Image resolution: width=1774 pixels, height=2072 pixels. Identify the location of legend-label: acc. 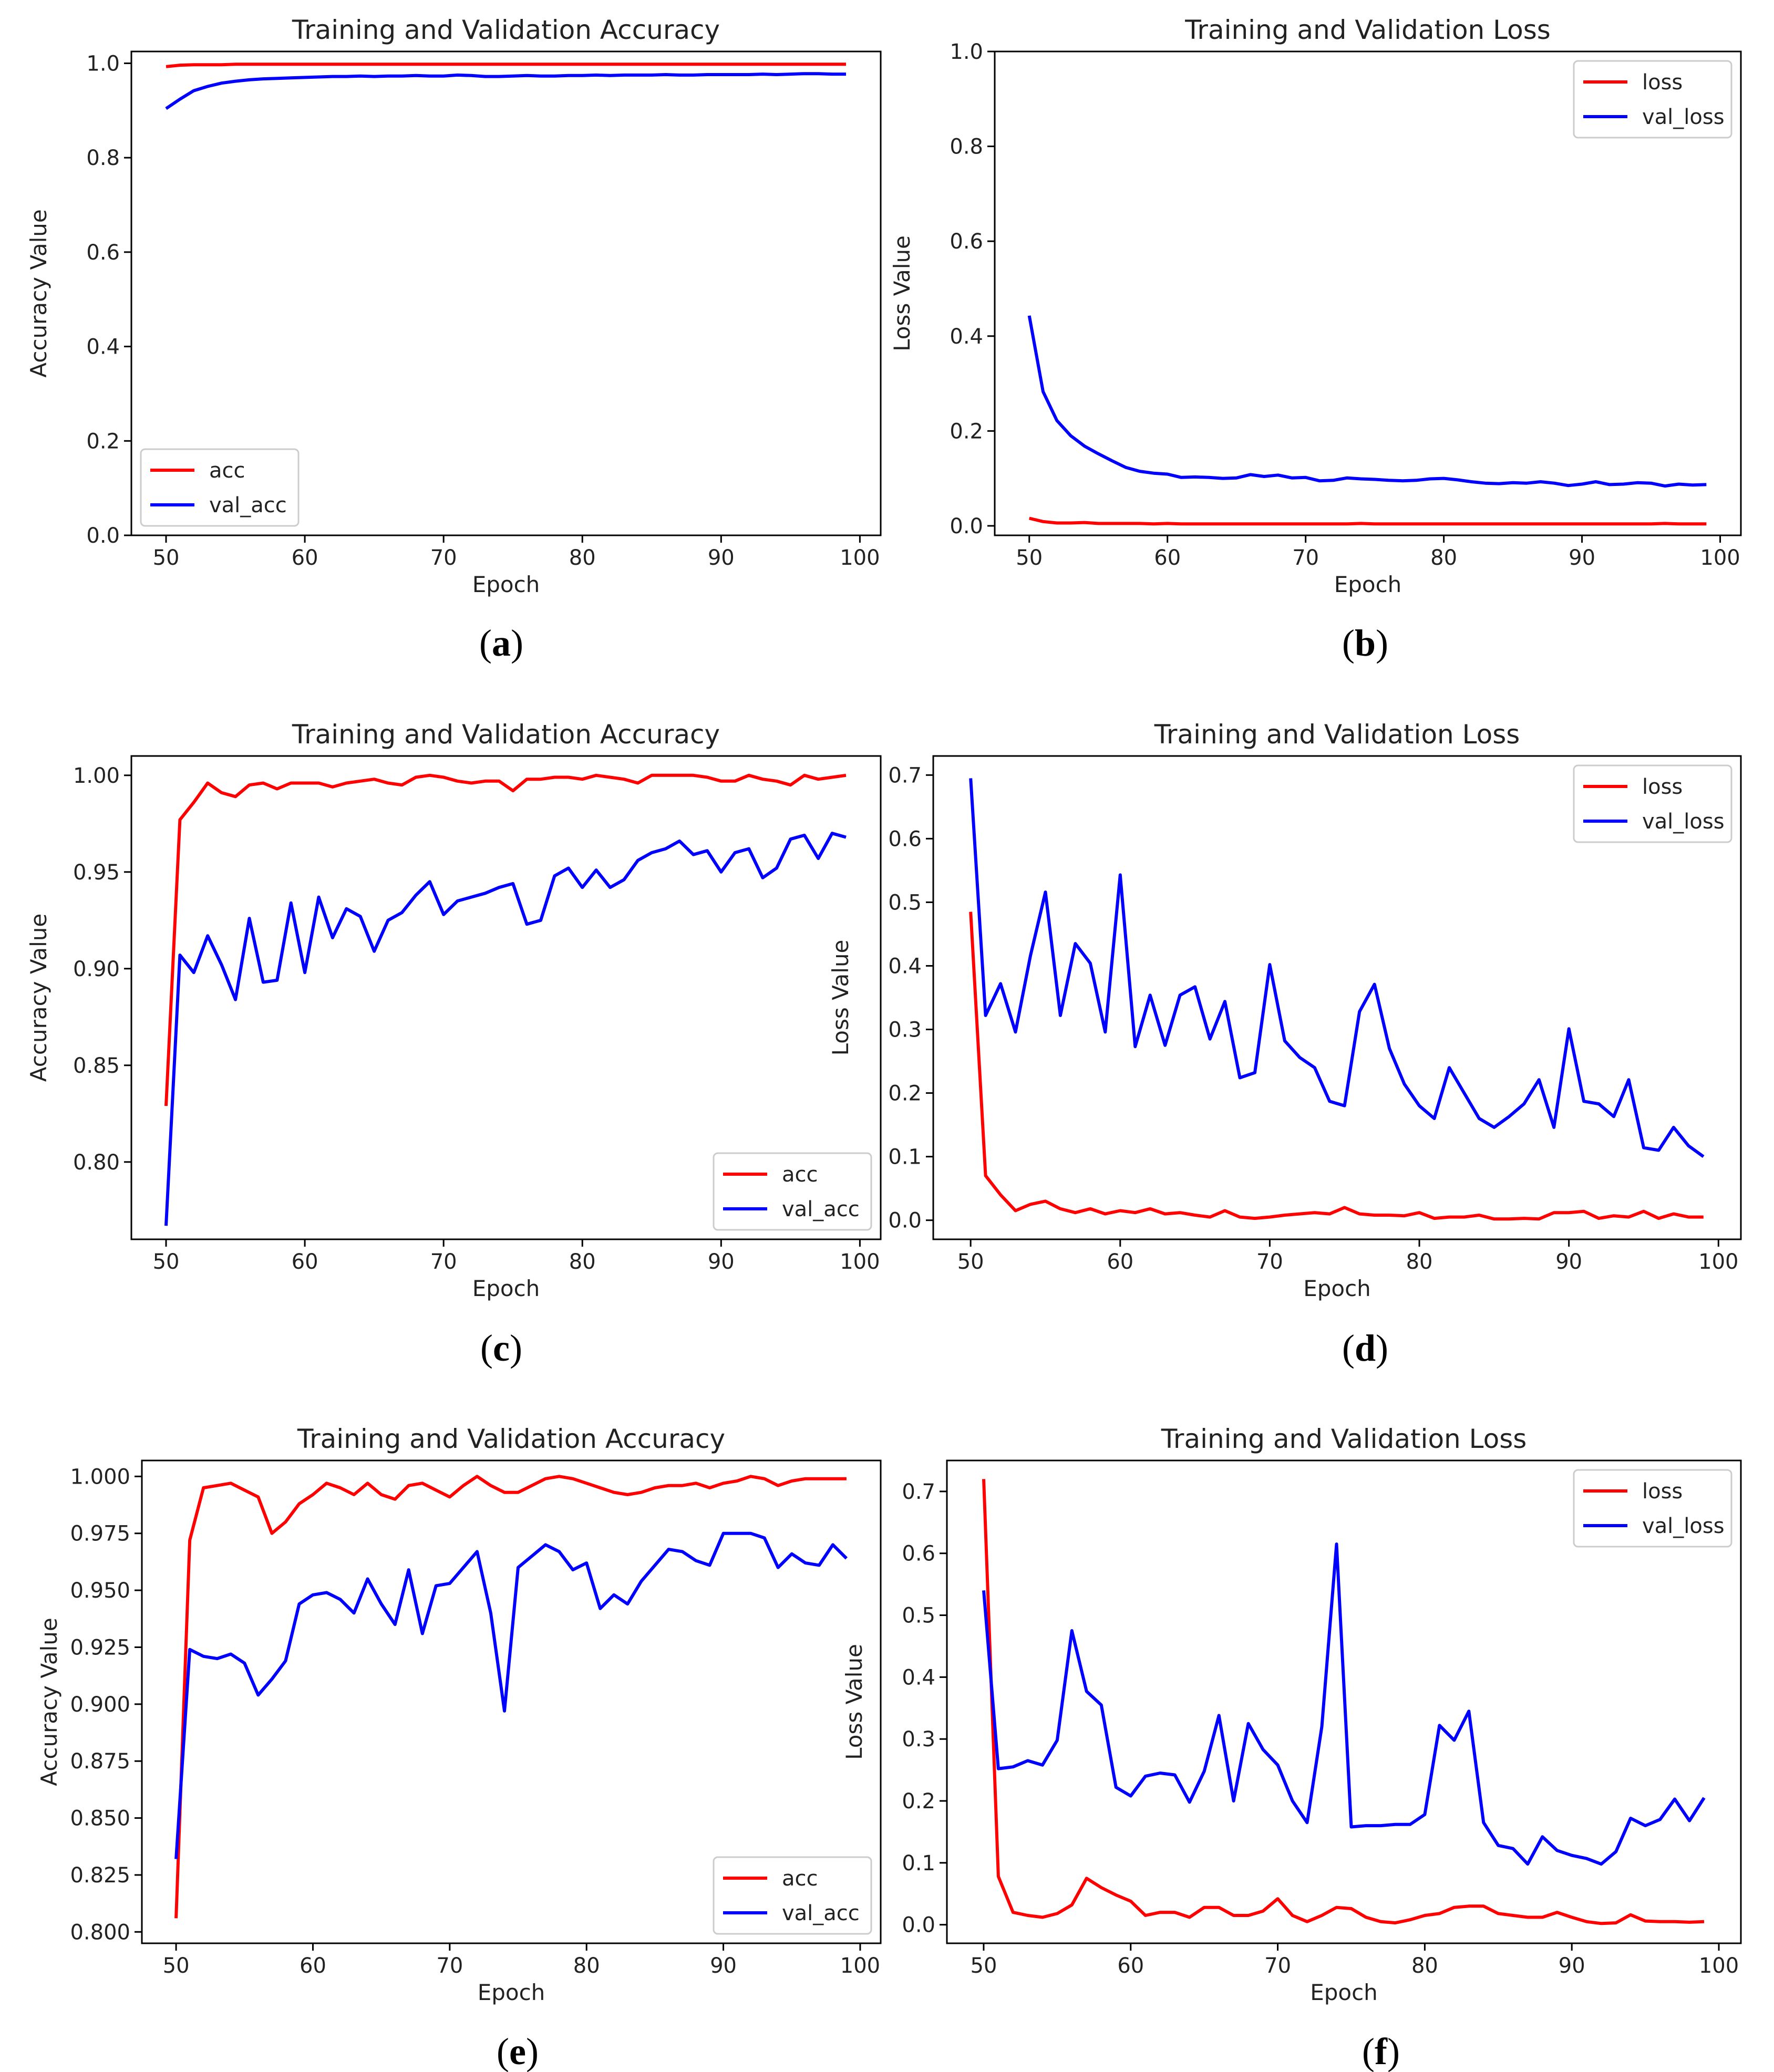
(800, 1175).